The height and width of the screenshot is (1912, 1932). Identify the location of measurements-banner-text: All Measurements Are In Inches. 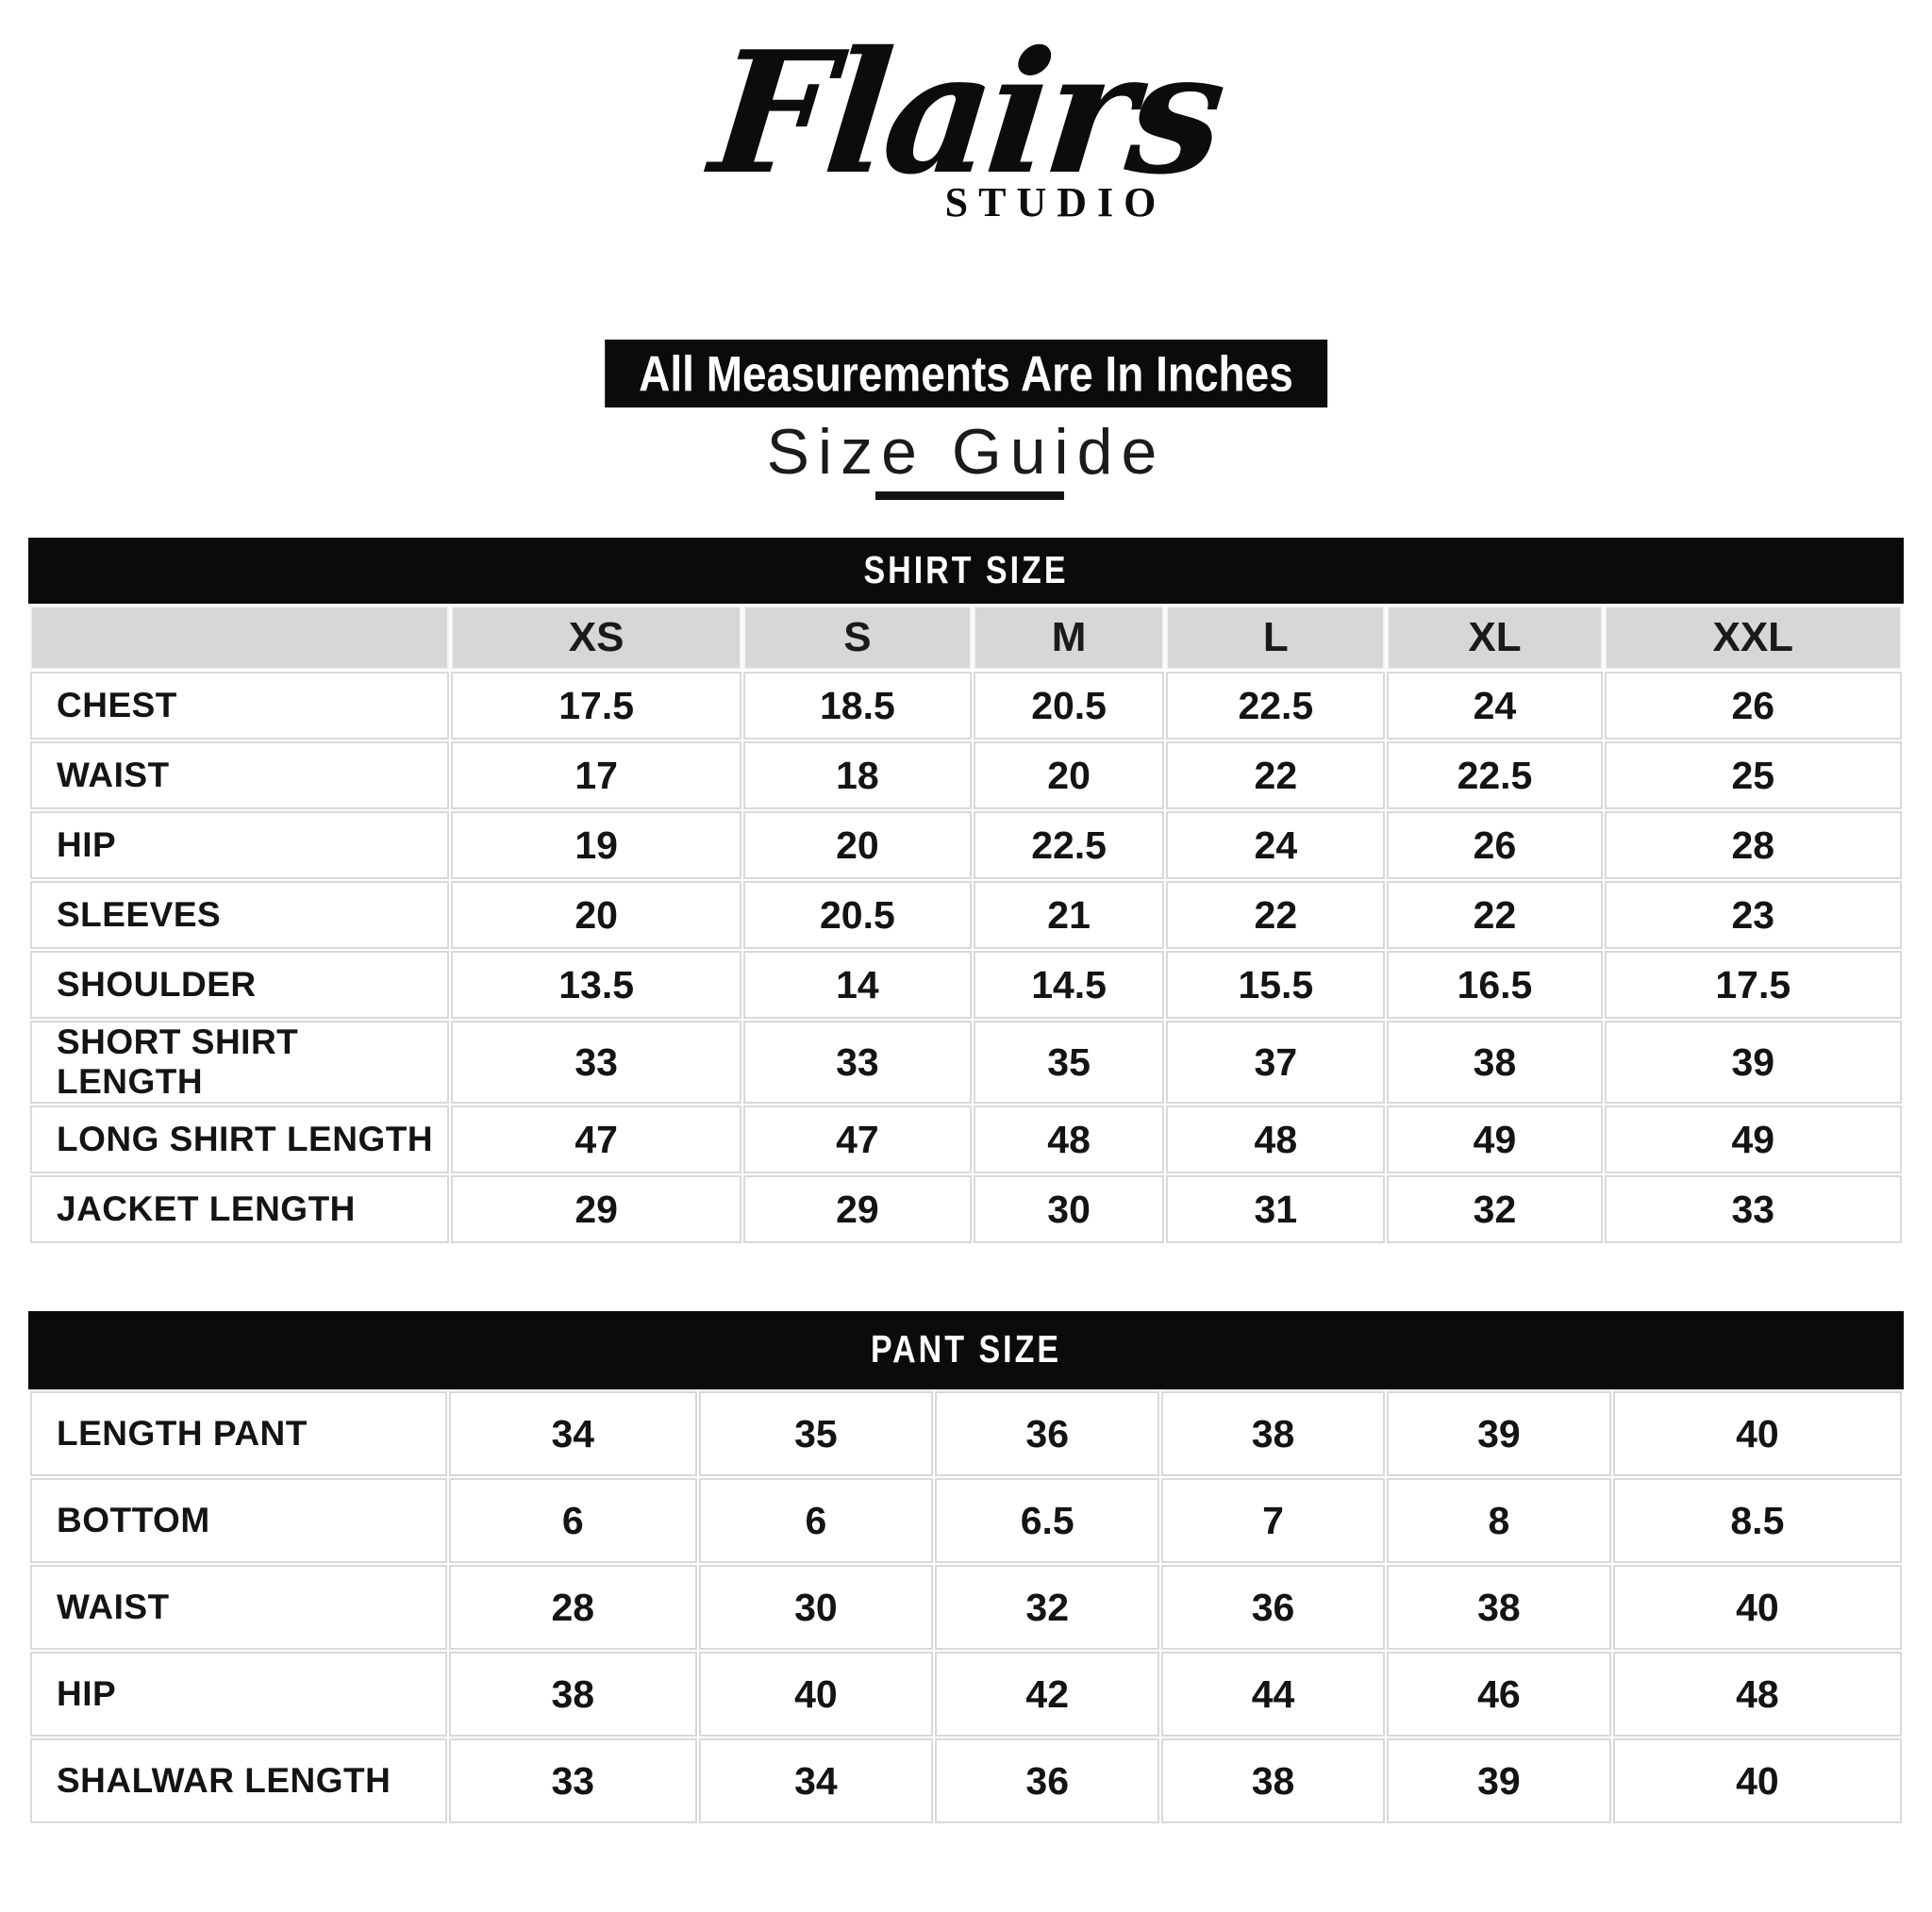
(966, 373).